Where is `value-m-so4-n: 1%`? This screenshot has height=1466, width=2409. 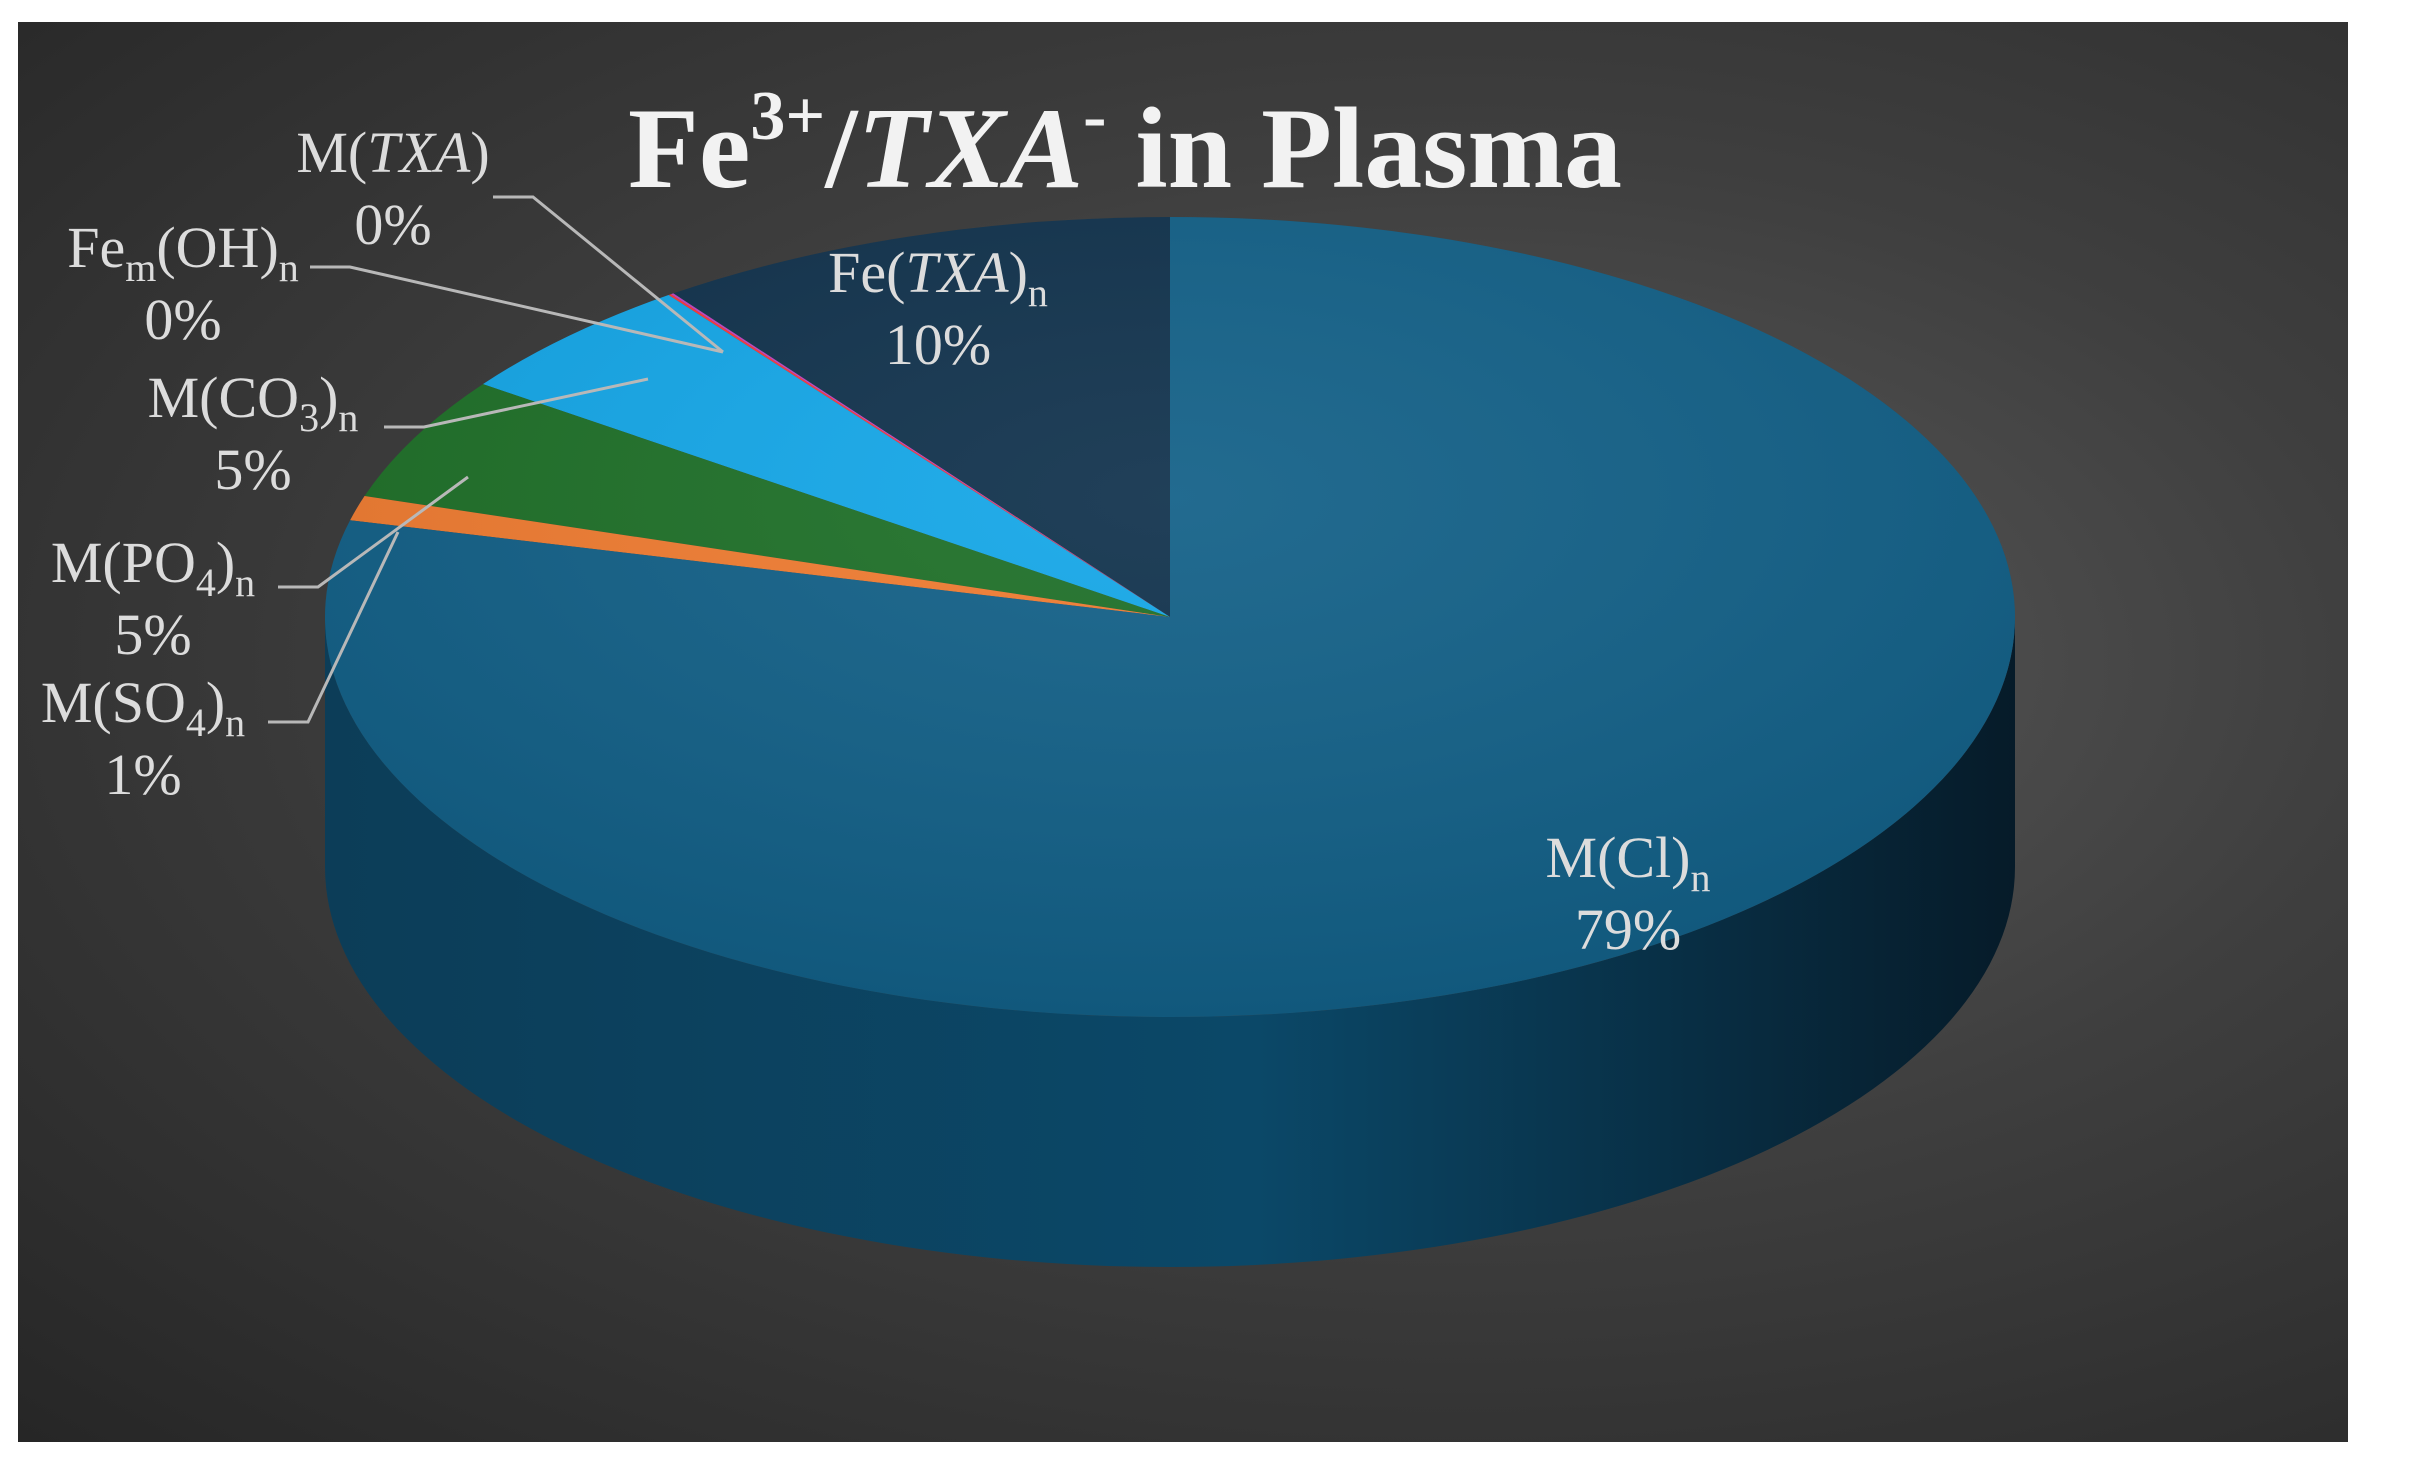
value-m-so4-n: 1% is located at coordinates (142, 774).